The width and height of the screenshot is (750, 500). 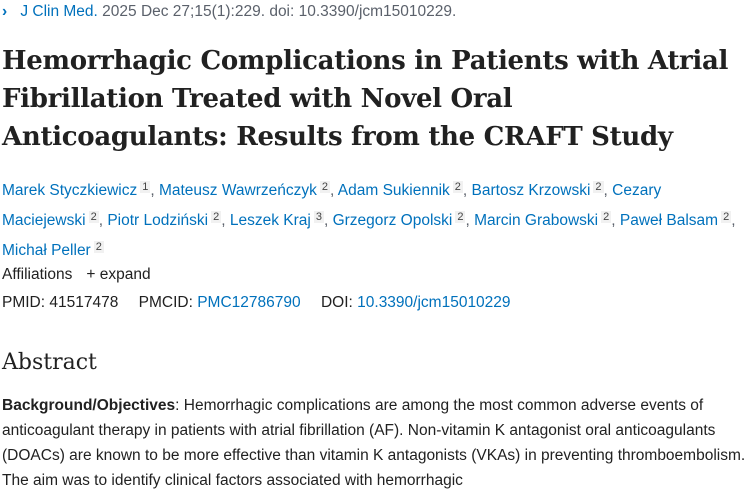 What do you see at coordinates (249, 302) in the screenshot?
I see `pmcid-link: PMC12786790` at bounding box center [249, 302].